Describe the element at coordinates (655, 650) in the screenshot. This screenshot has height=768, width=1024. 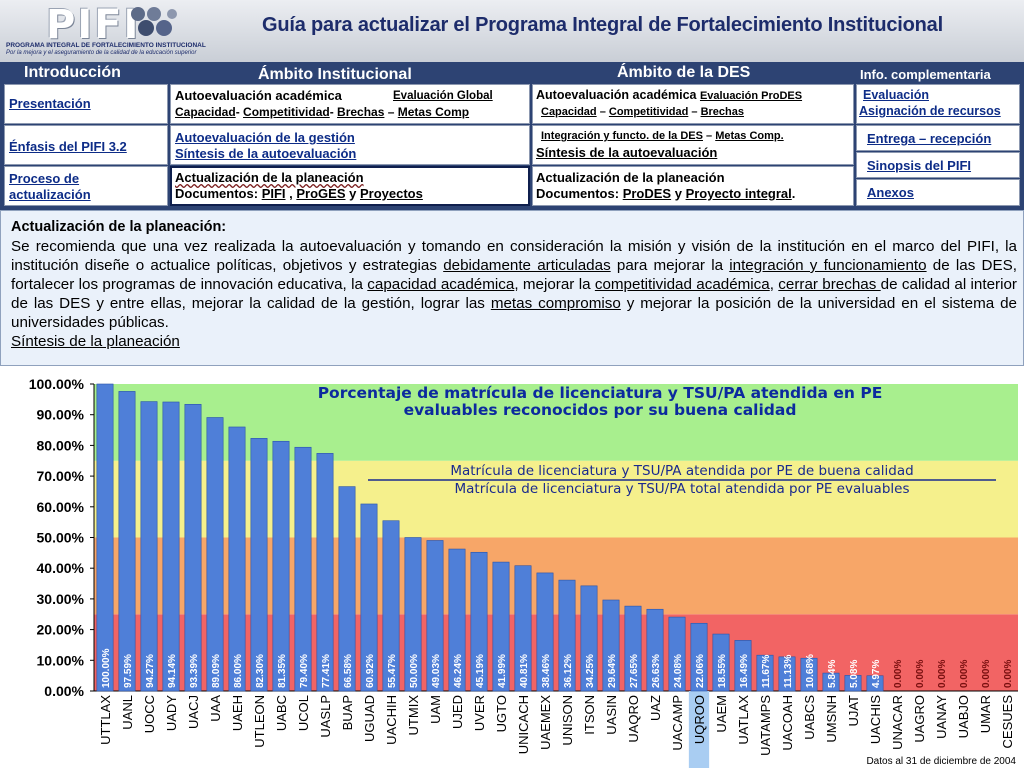
I see `bar-uaz` at that location.